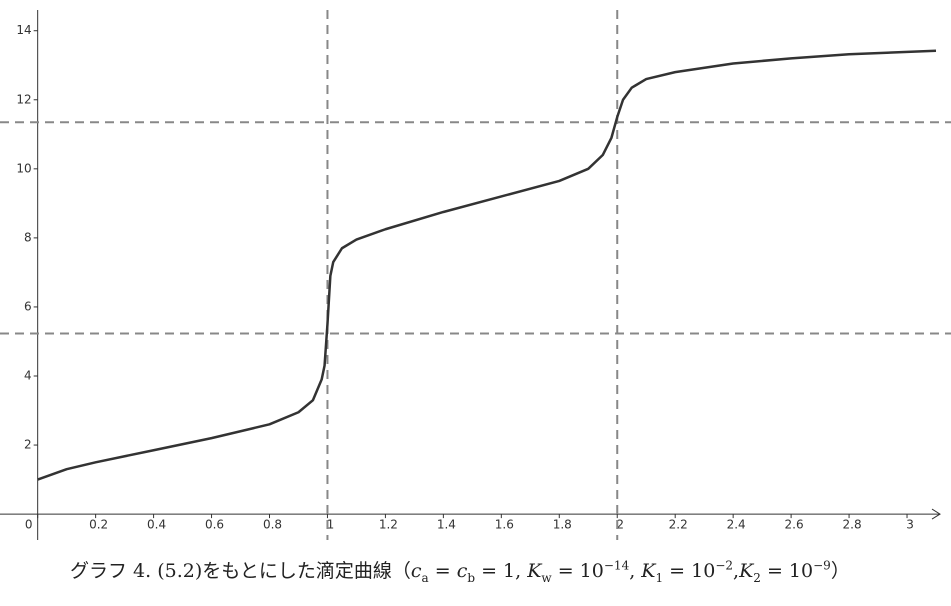 This screenshot has height=606, width=951. I want to click on x-tick-label: 1.2, so click(388, 525).